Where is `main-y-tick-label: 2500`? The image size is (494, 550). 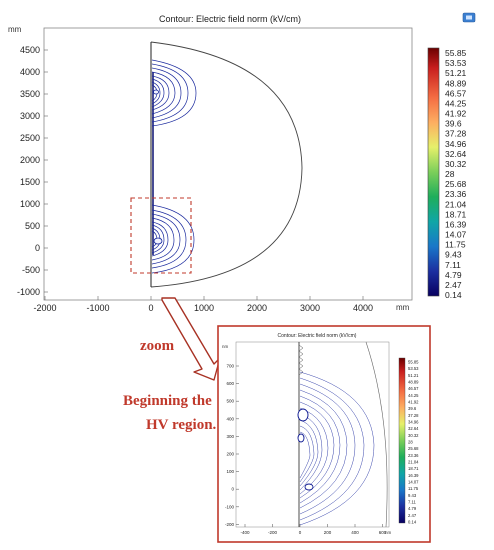 main-y-tick-label: 2500 is located at coordinates (30, 138).